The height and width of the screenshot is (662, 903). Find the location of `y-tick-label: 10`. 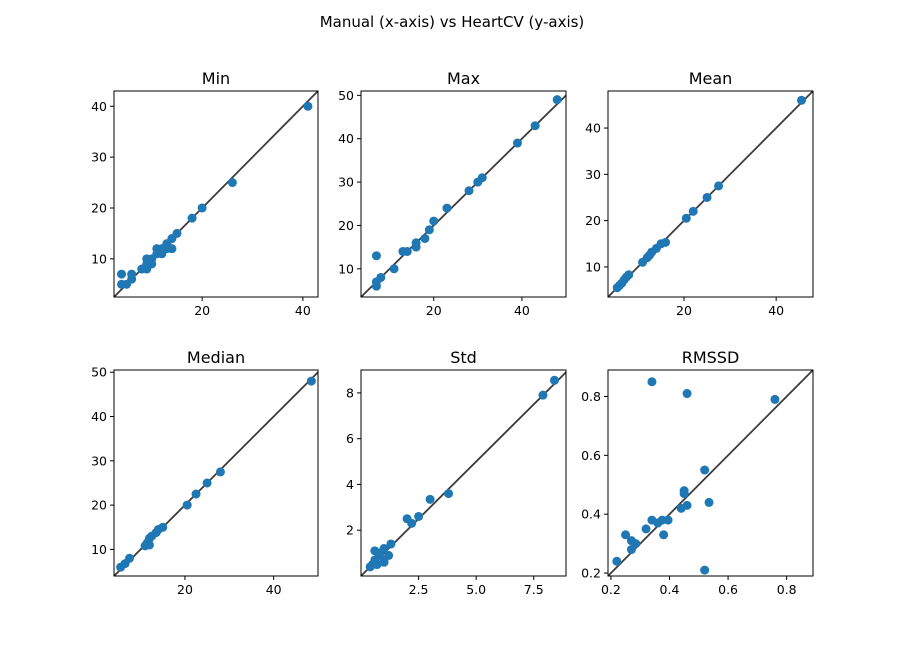

y-tick-label: 10 is located at coordinates (346, 268).